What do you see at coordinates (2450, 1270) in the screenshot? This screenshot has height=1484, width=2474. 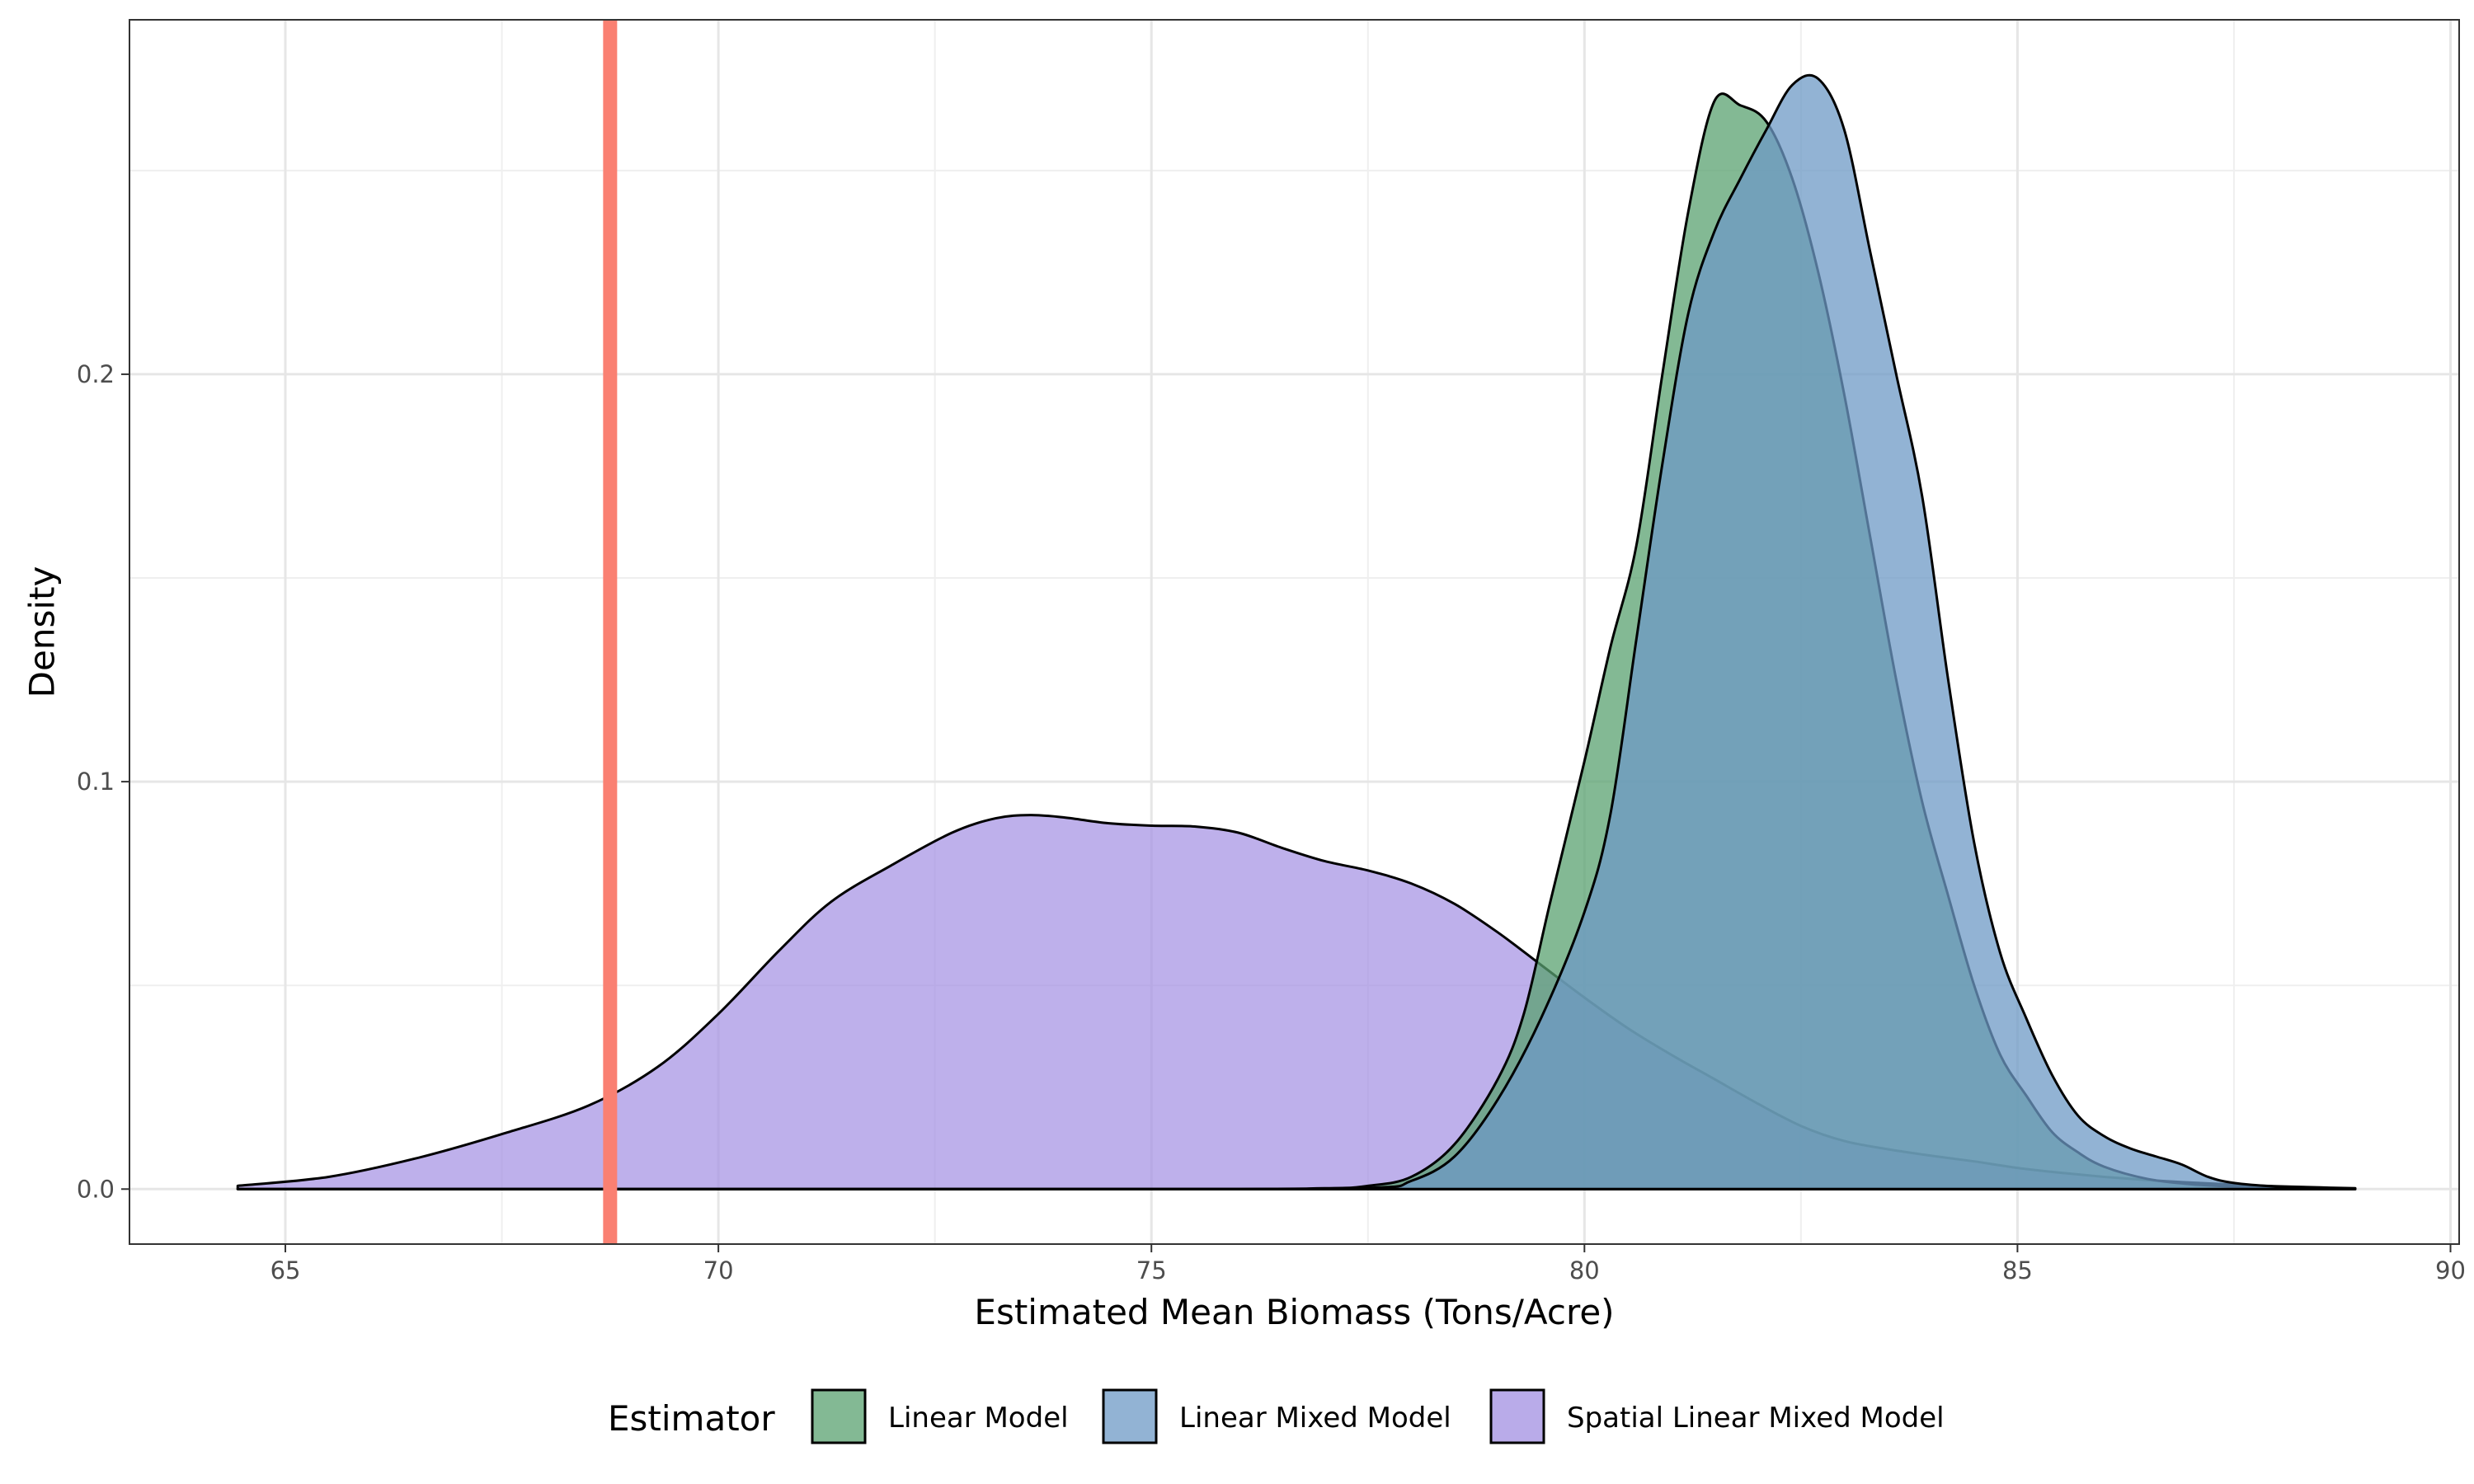 I see `x-tick-label: 90` at bounding box center [2450, 1270].